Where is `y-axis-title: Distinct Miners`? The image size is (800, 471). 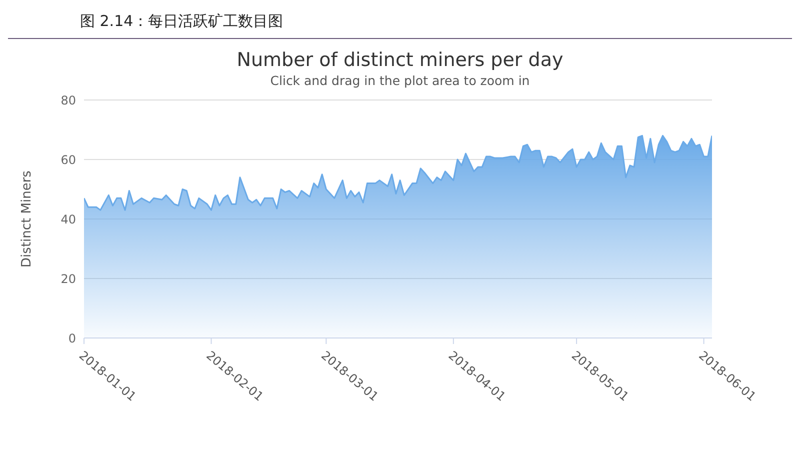 y-axis-title: Distinct Miners is located at coordinates (27, 219).